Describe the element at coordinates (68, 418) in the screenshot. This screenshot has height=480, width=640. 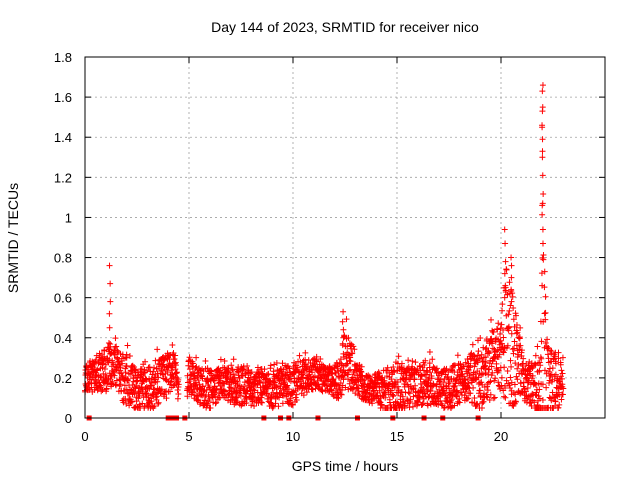
I see `y-tick-label: 0` at that location.